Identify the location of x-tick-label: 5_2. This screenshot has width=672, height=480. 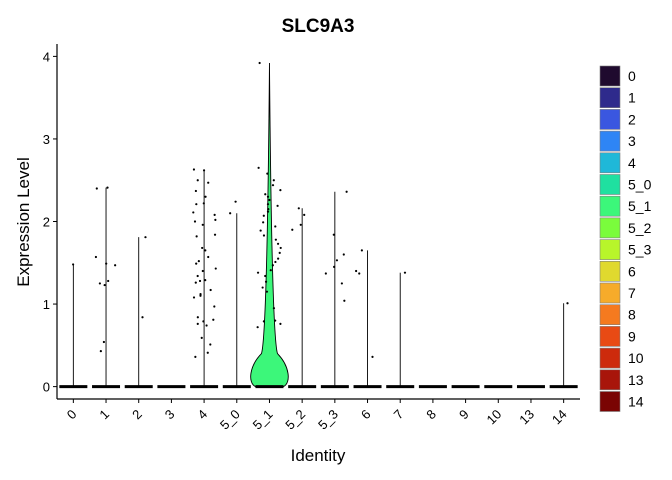
(295, 420).